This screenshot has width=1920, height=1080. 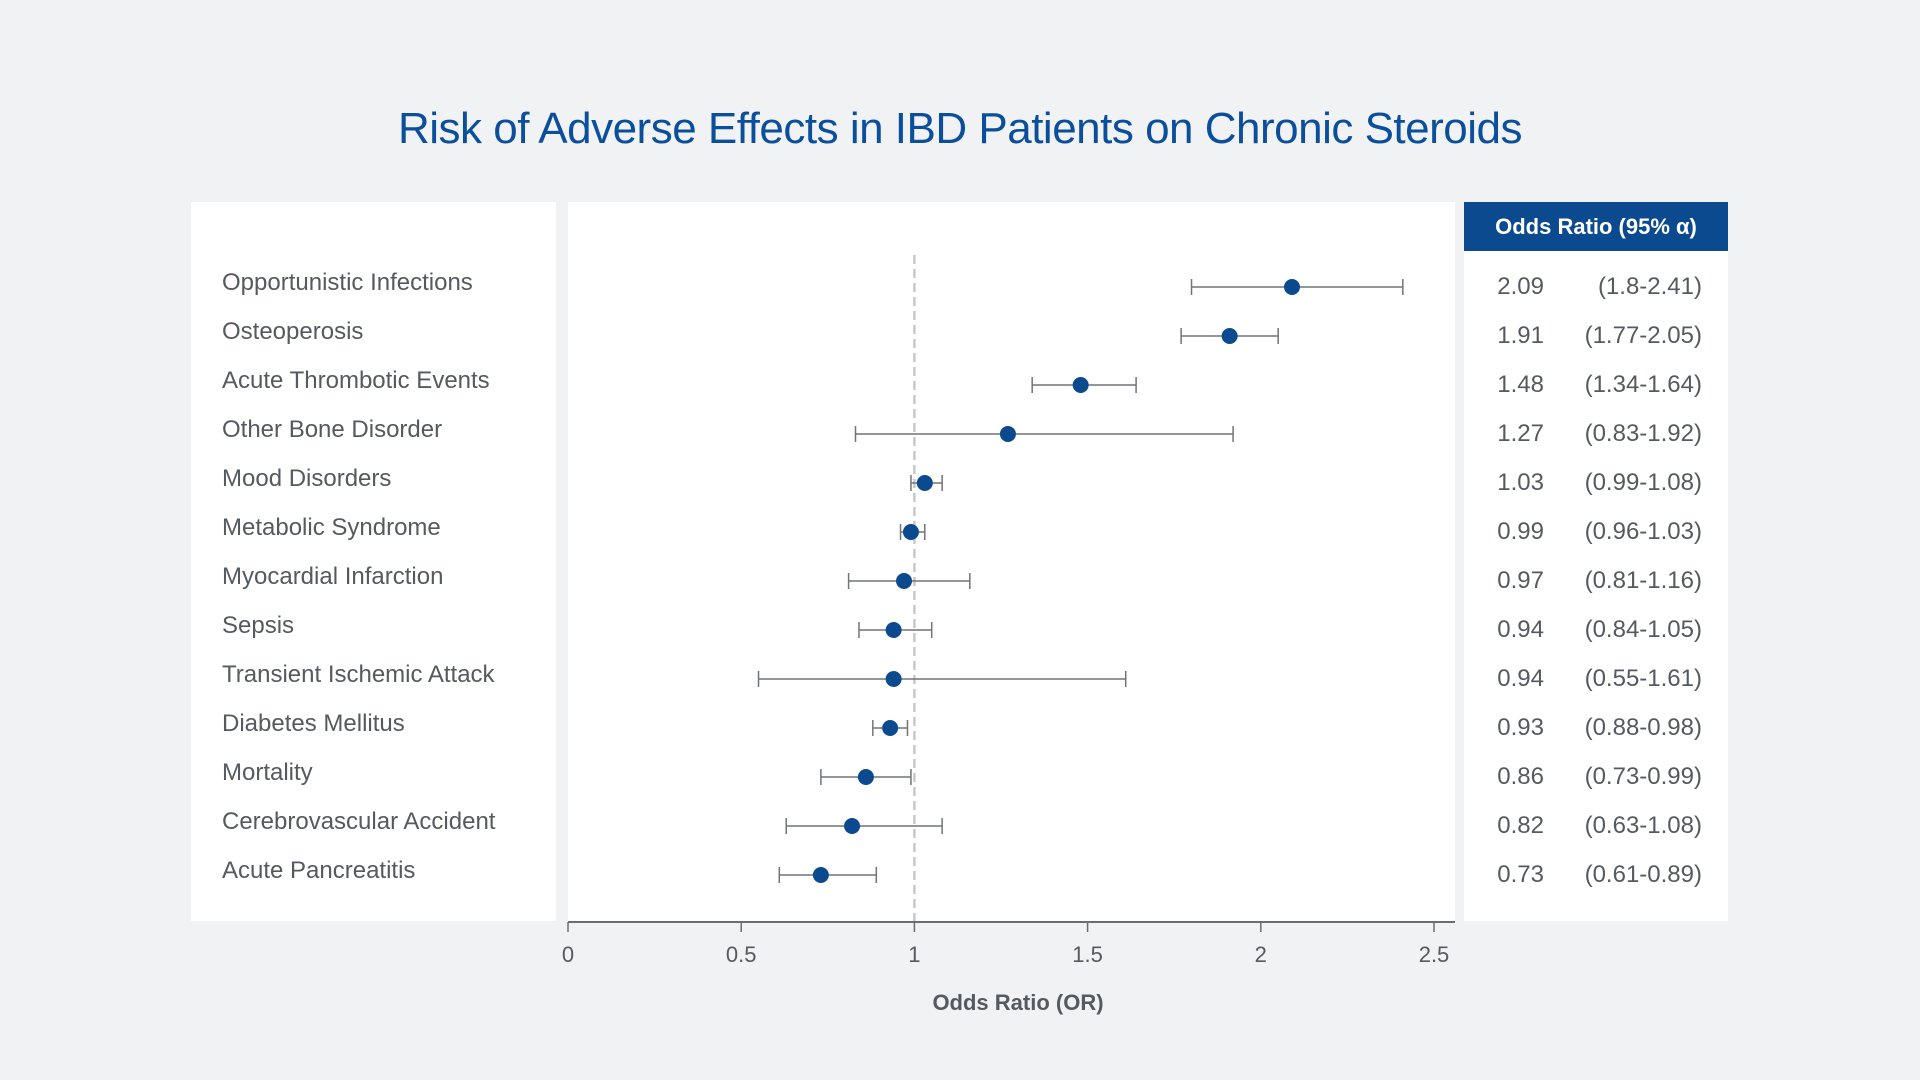 What do you see at coordinates (1520, 531) in the screenshot?
I see `or-value: 0.99` at bounding box center [1520, 531].